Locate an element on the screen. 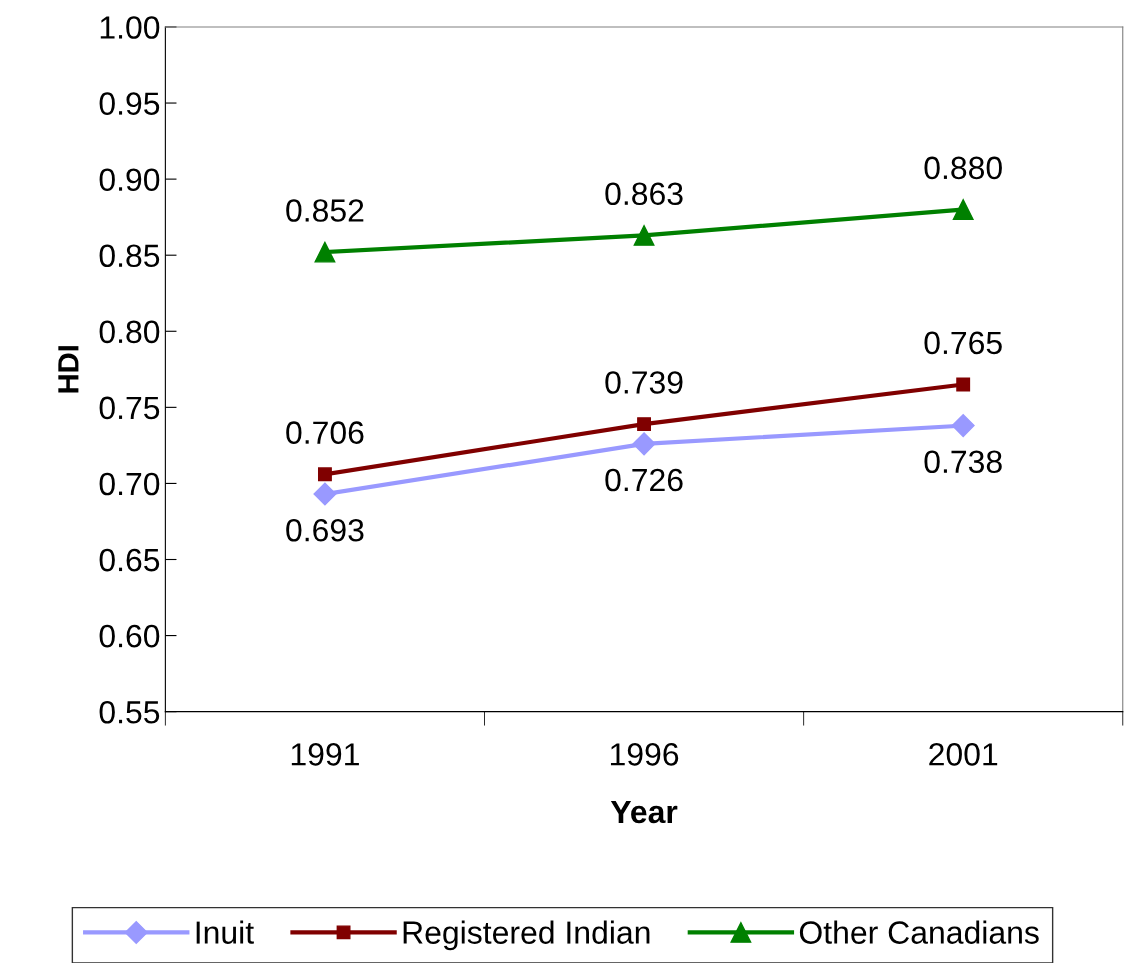 This screenshot has height=963, width=1125. y-tick-label: 0.65 is located at coordinates (129, 560).